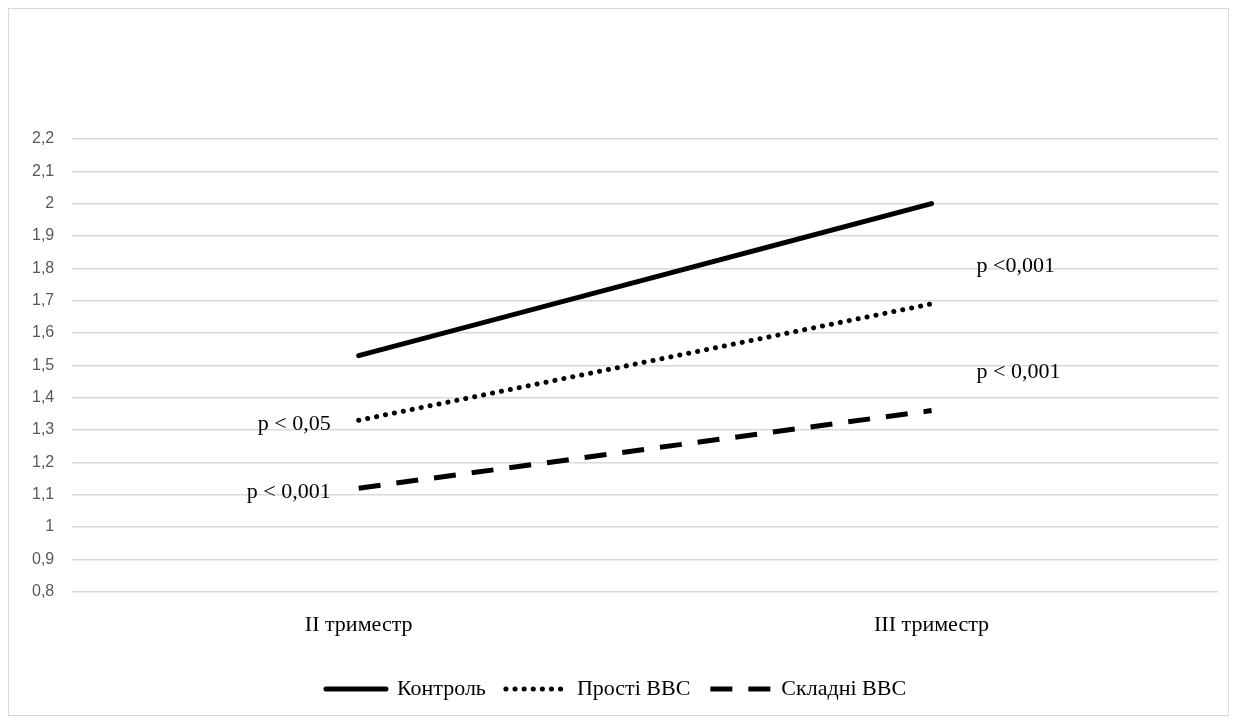  What do you see at coordinates (43, 461) in the screenshot?
I see `y-tick-label: 1,2` at bounding box center [43, 461].